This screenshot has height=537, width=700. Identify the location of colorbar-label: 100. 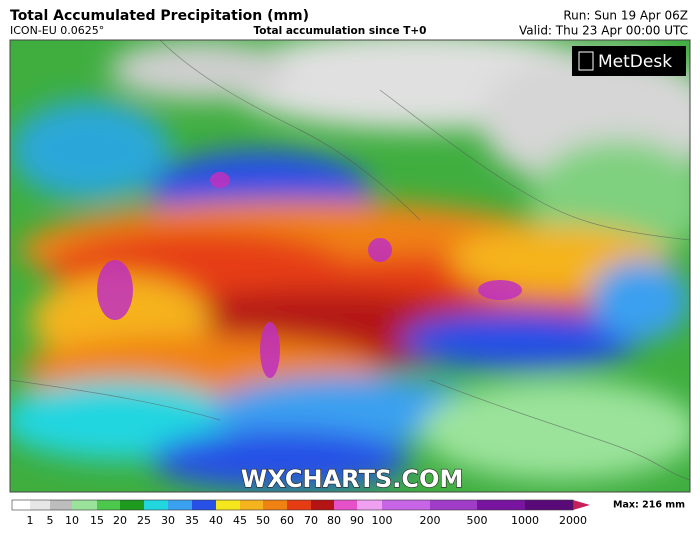
(382, 520).